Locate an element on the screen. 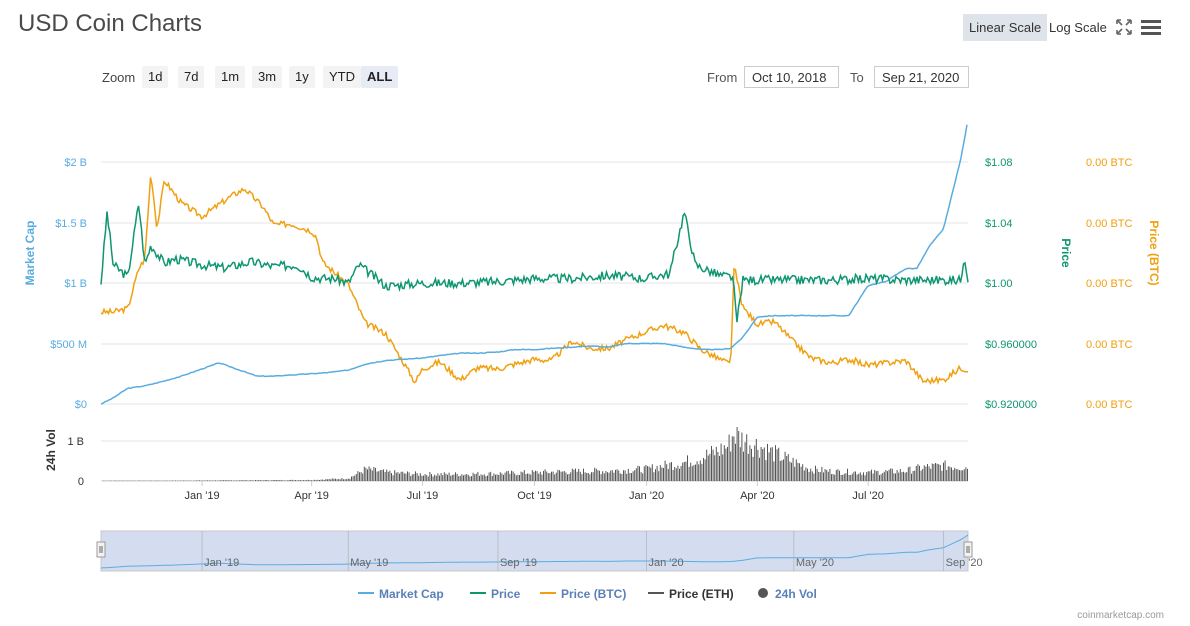 This screenshot has height=626, width=1190. to-date-input: Sep 21, 2020 is located at coordinates (921, 77).